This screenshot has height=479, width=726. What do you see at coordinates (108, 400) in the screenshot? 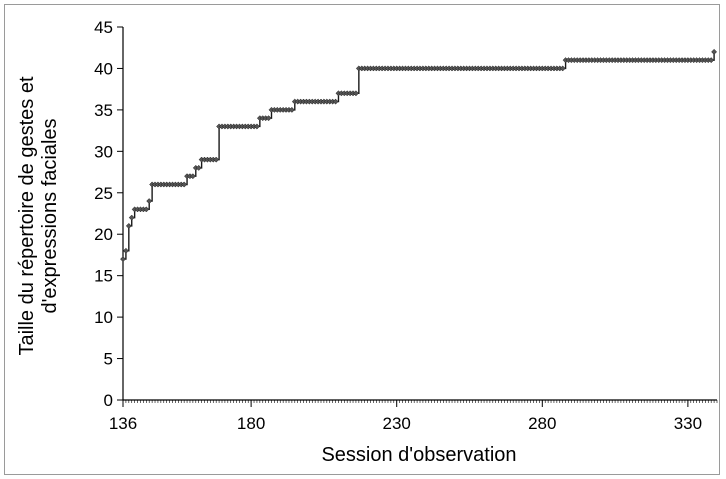
I see `y-tick-label: 0` at bounding box center [108, 400].